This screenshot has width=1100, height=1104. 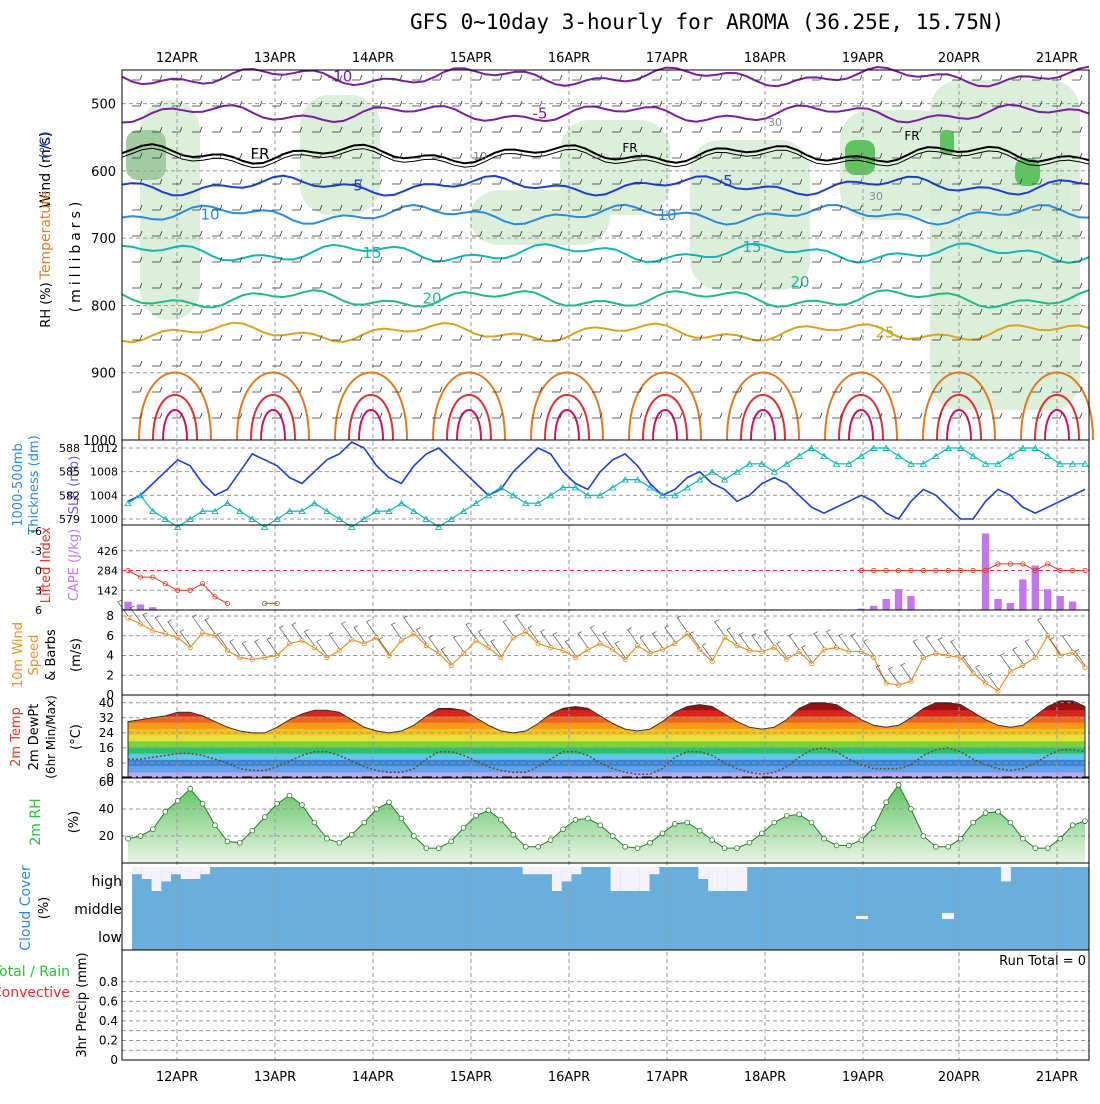 What do you see at coordinates (606, 707) in the screenshot?
I see `temp-color-band` at bounding box center [606, 707].